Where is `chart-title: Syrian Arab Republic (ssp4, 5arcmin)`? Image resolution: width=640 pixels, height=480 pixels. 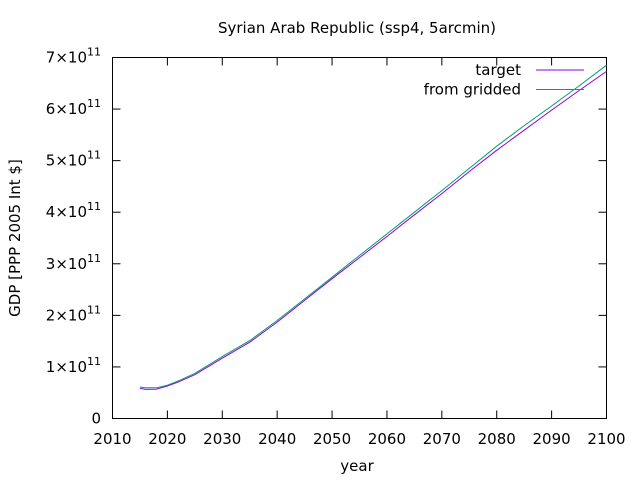
chart-title: Syrian Arab Republic (ssp4, 5arcmin) is located at coordinates (357, 28).